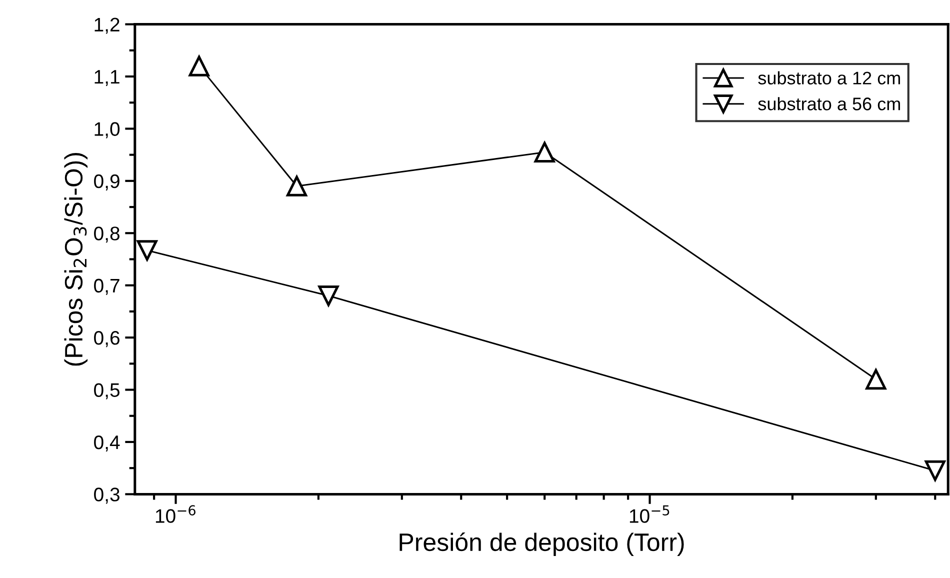 Image resolution: width=950 pixels, height=578 pixels. Describe the element at coordinates (542, 544) in the screenshot. I see `x-axis-title: Presión de deposito (Torr)` at that location.